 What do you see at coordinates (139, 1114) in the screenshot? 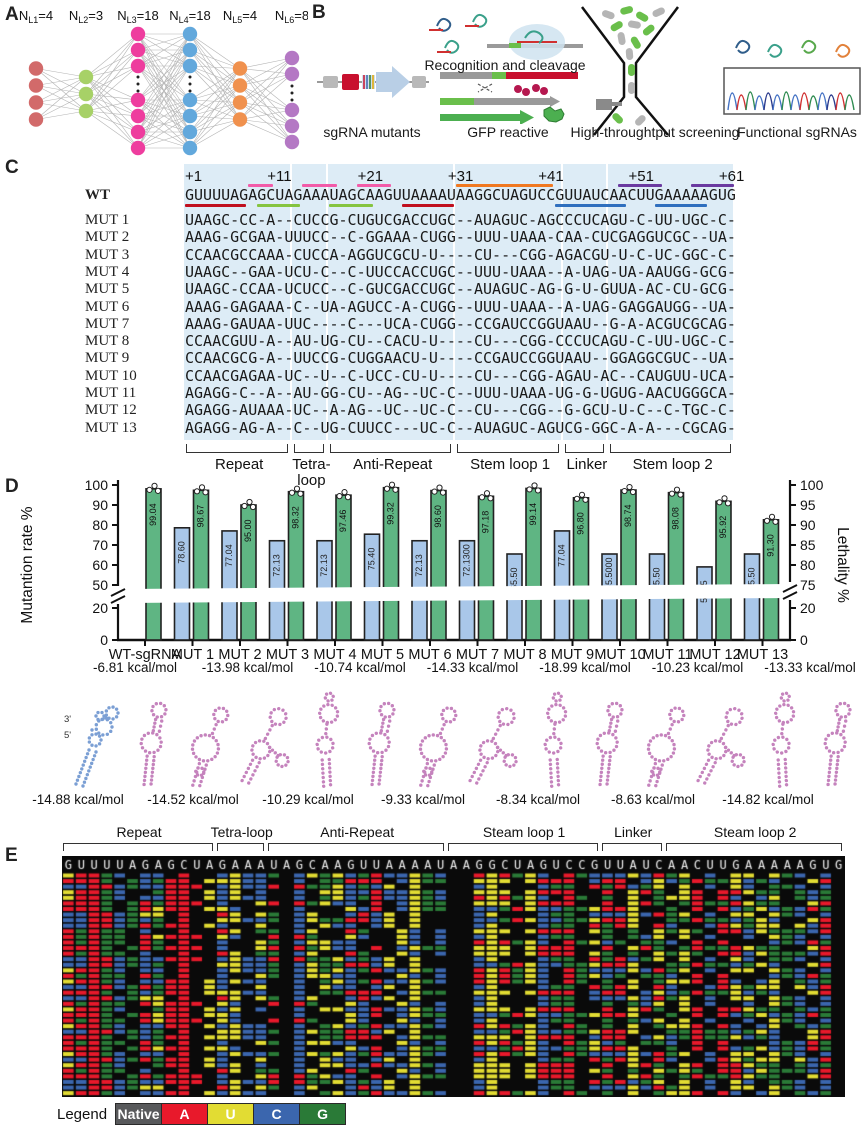
I see `legend-item-native: Native` at bounding box center [139, 1114].